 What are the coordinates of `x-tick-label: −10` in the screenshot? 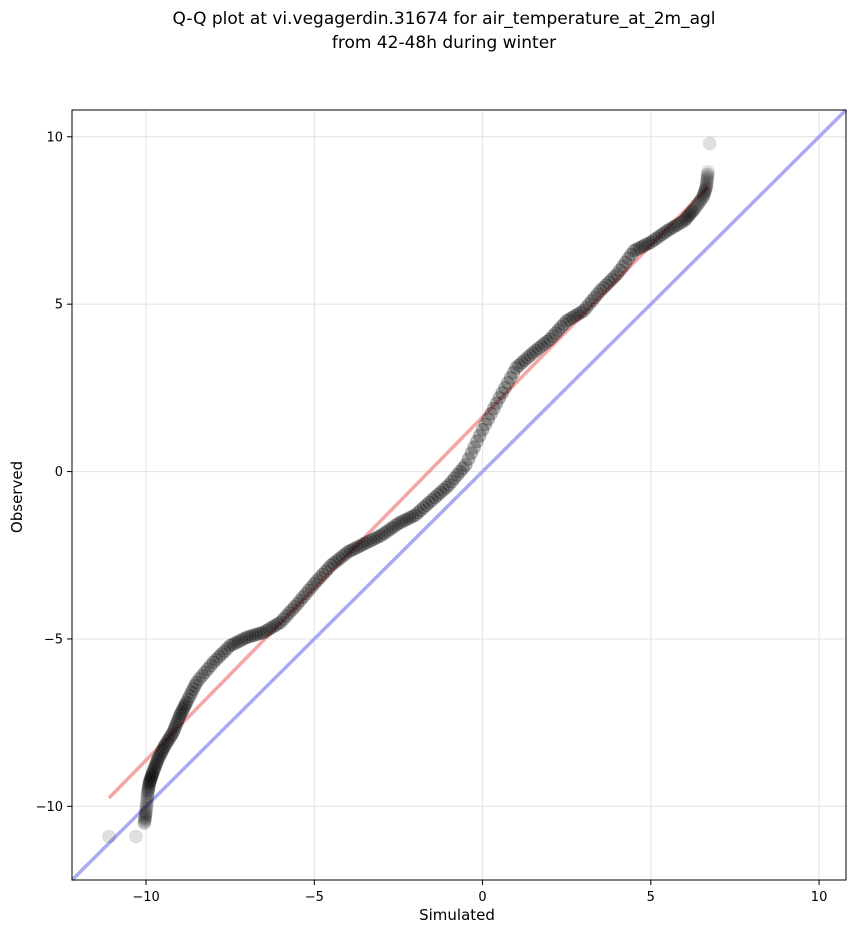 It's located at (145, 897).